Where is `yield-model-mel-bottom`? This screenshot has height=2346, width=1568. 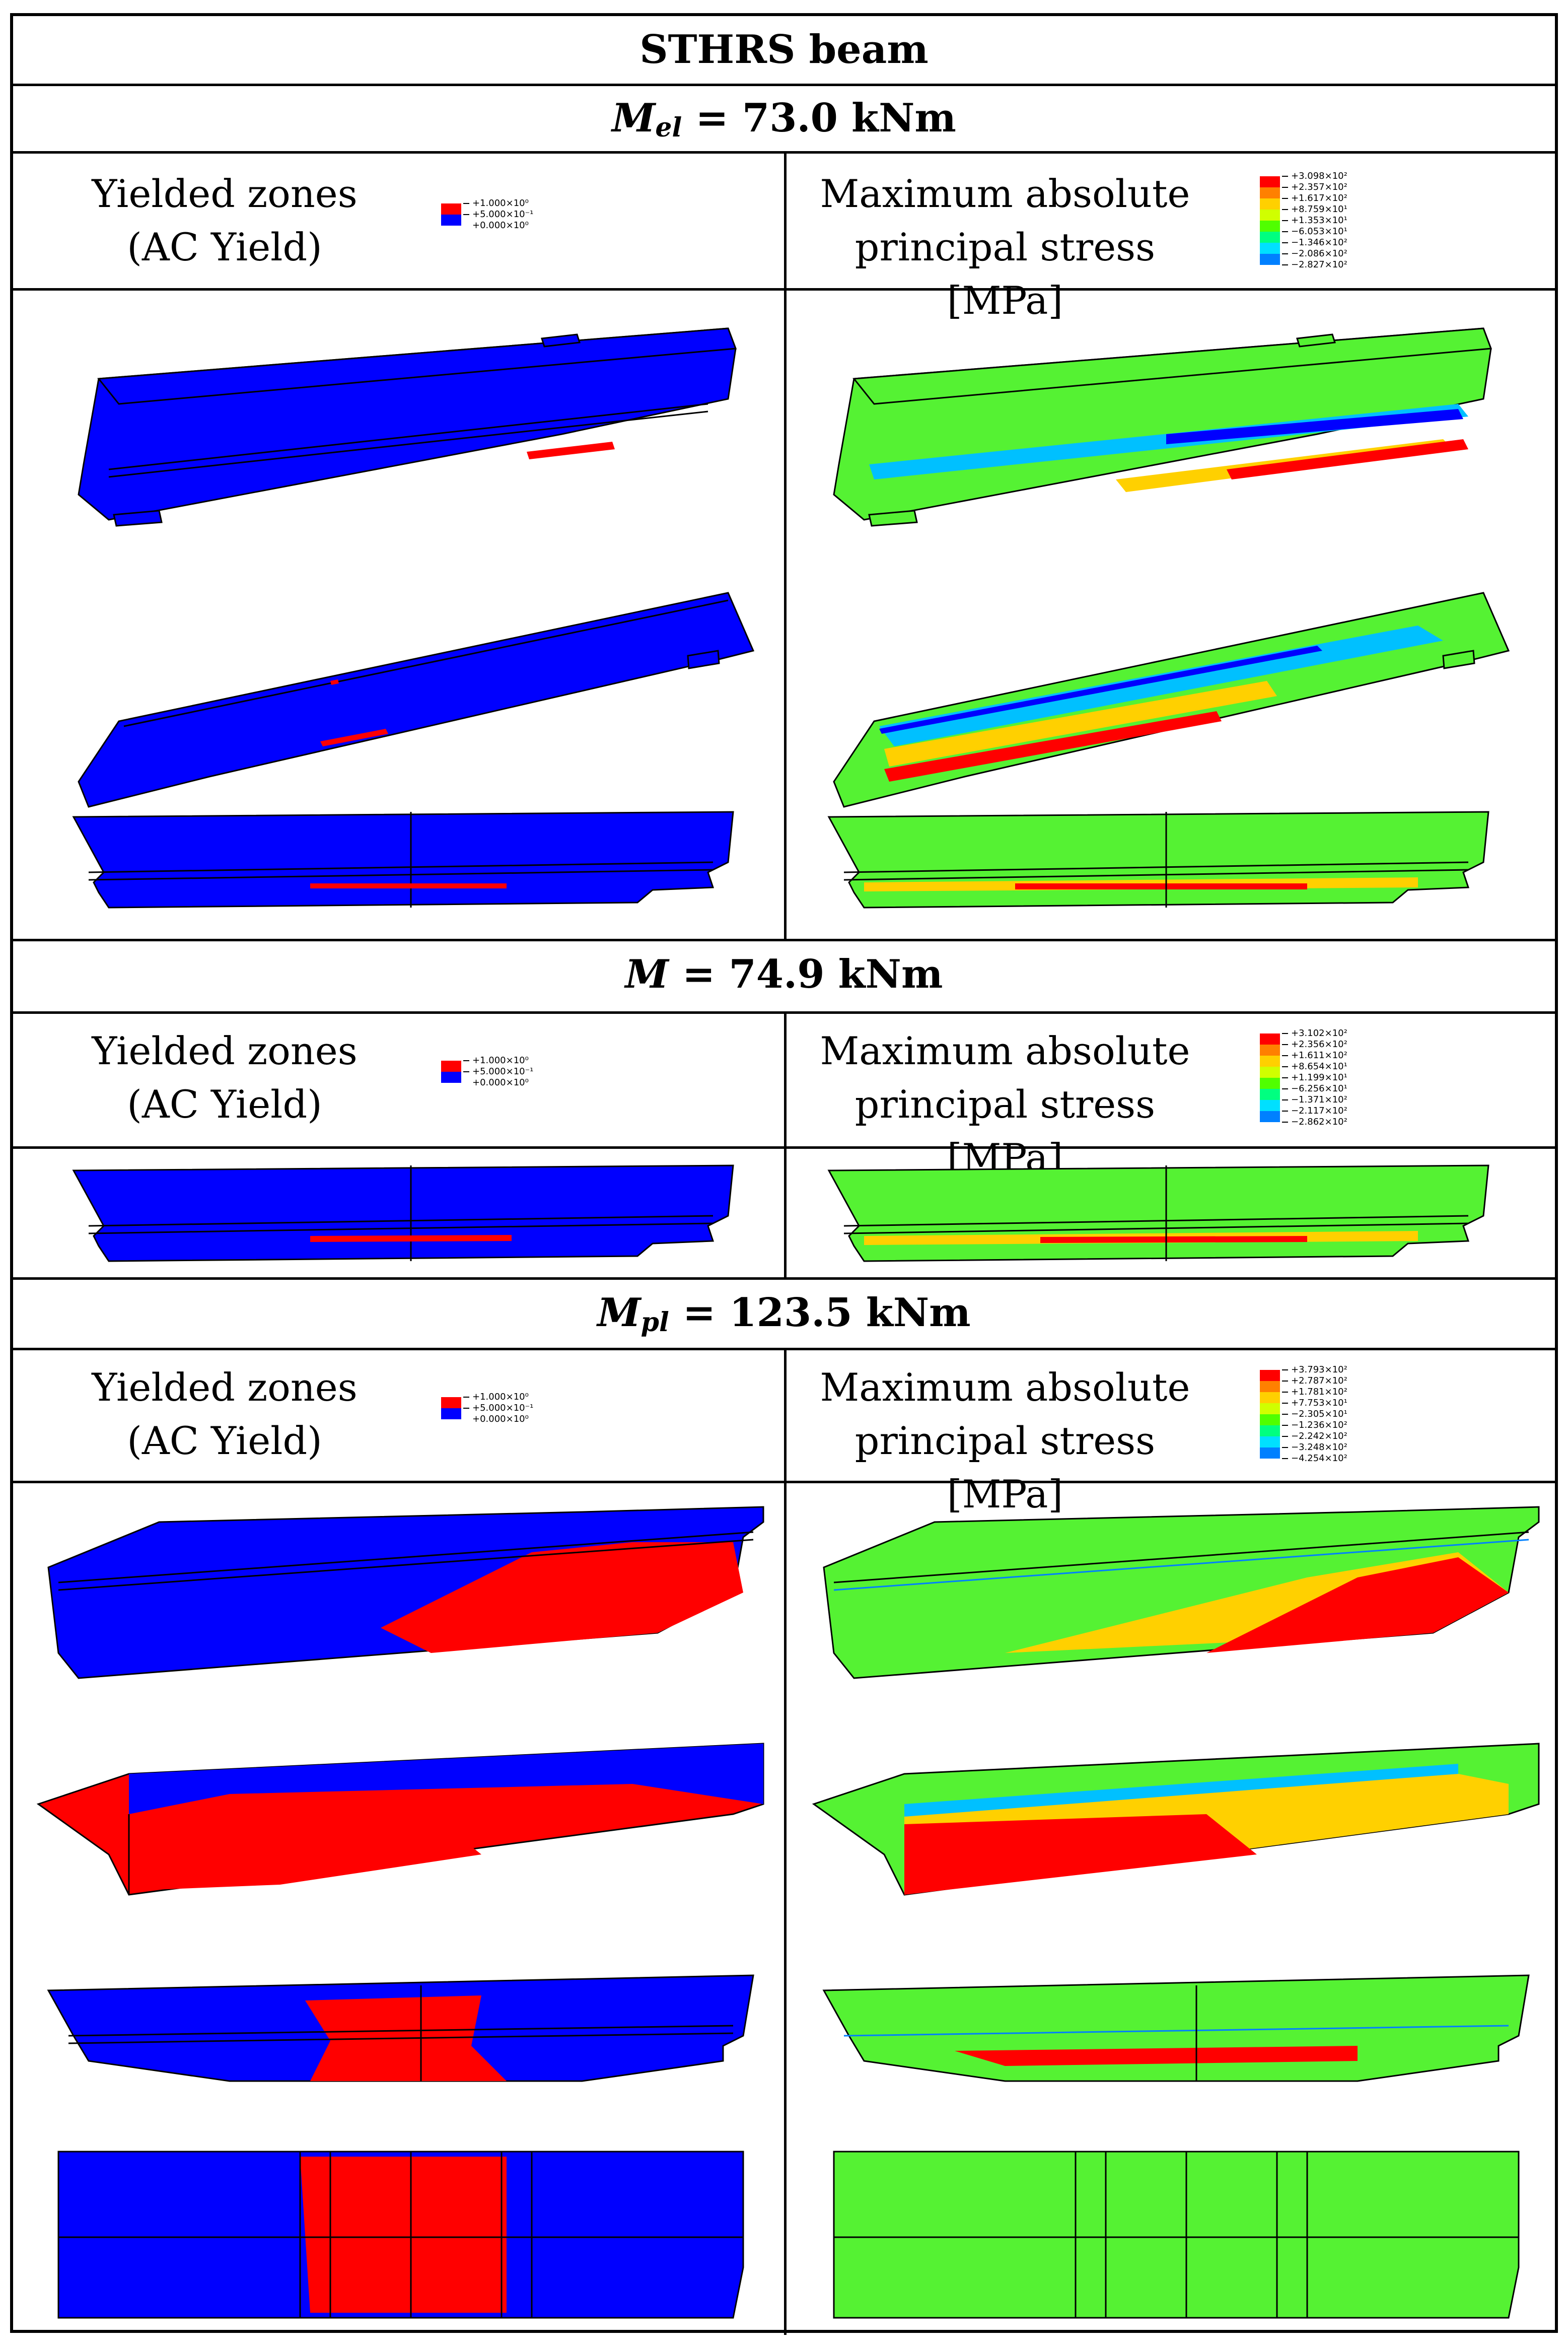
yield-model-mel-bottom is located at coordinates (403, 860).